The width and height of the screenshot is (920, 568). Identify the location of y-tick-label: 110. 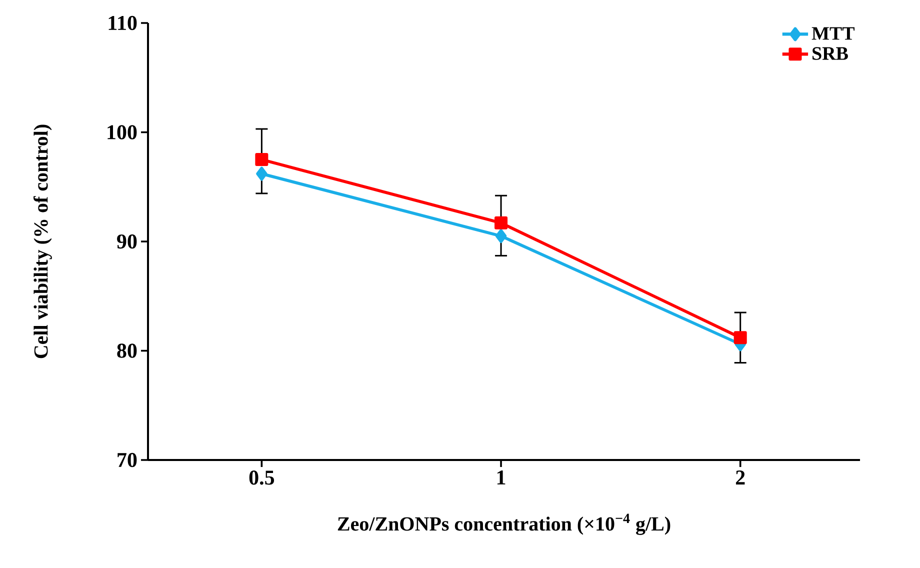
(122, 23).